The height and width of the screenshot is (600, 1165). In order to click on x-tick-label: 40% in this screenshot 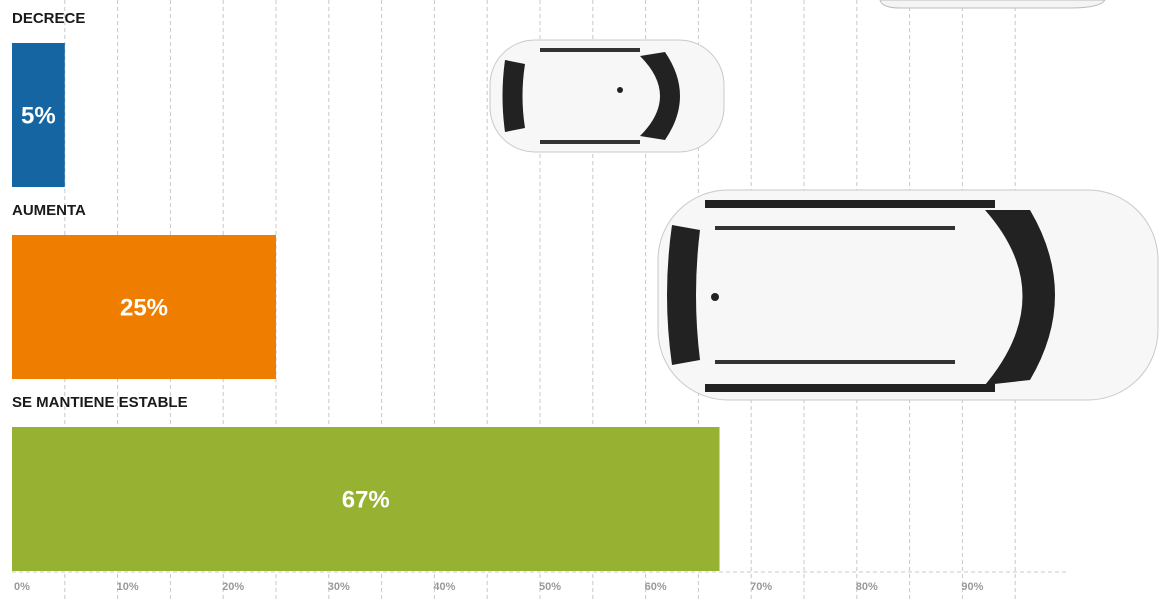, I will do `click(444, 587)`.